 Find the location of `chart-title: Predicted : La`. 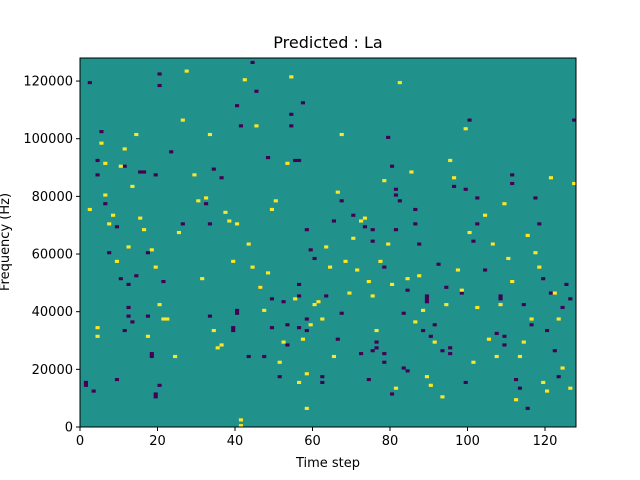

chart-title: Predicted : La is located at coordinates (327, 42).